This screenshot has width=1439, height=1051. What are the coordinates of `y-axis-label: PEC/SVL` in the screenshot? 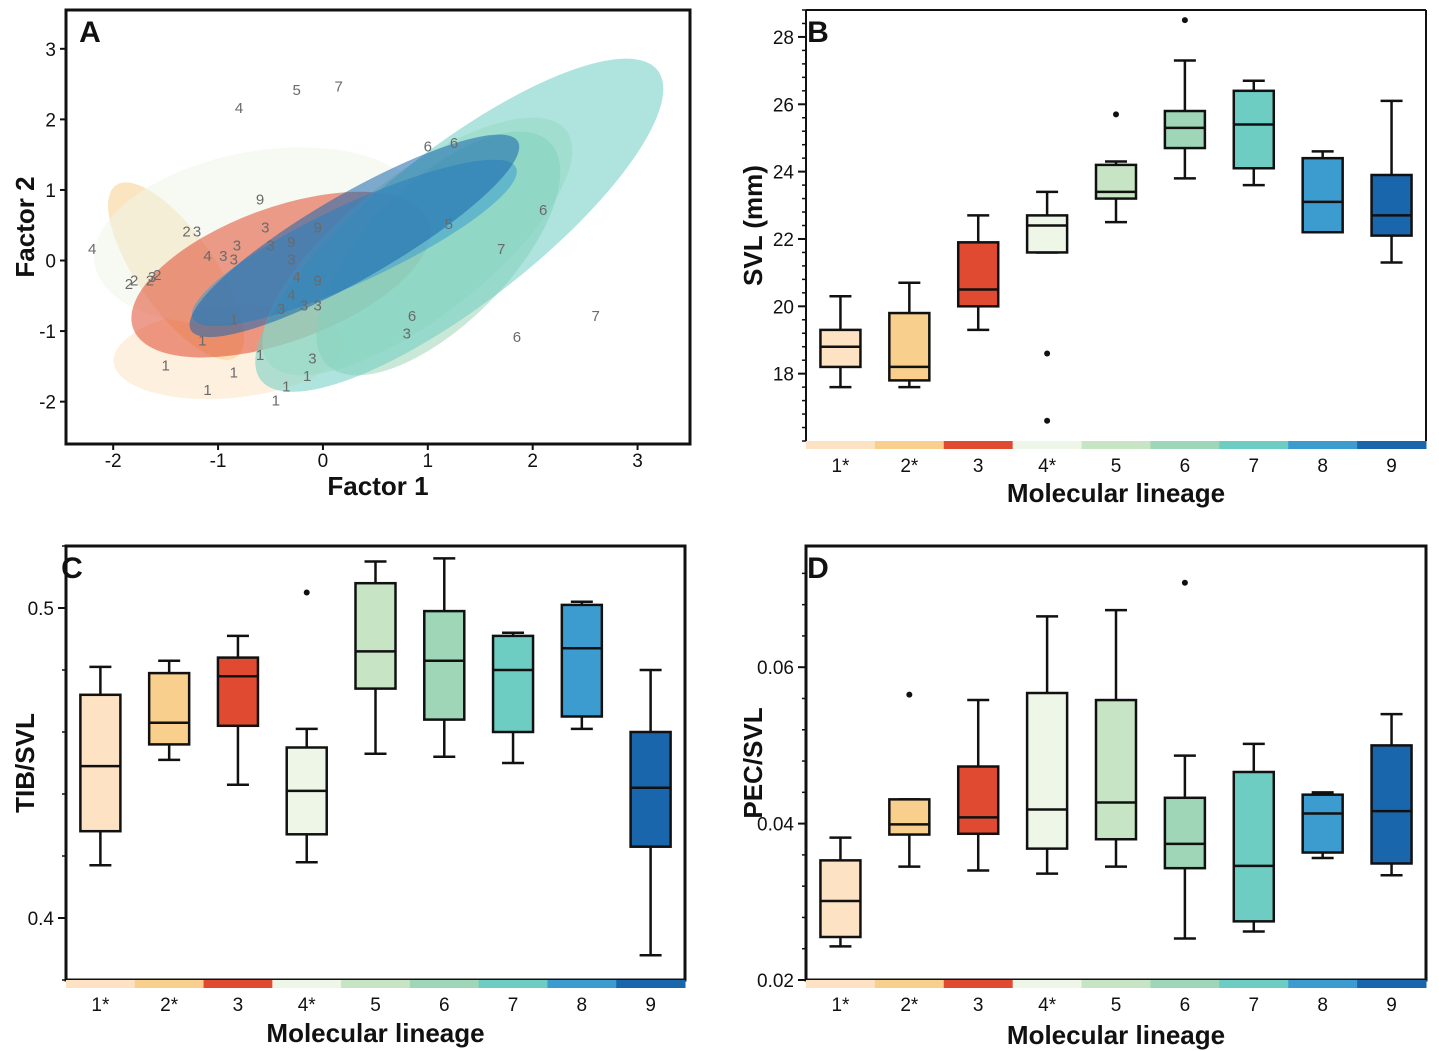 It's located at (753, 762).